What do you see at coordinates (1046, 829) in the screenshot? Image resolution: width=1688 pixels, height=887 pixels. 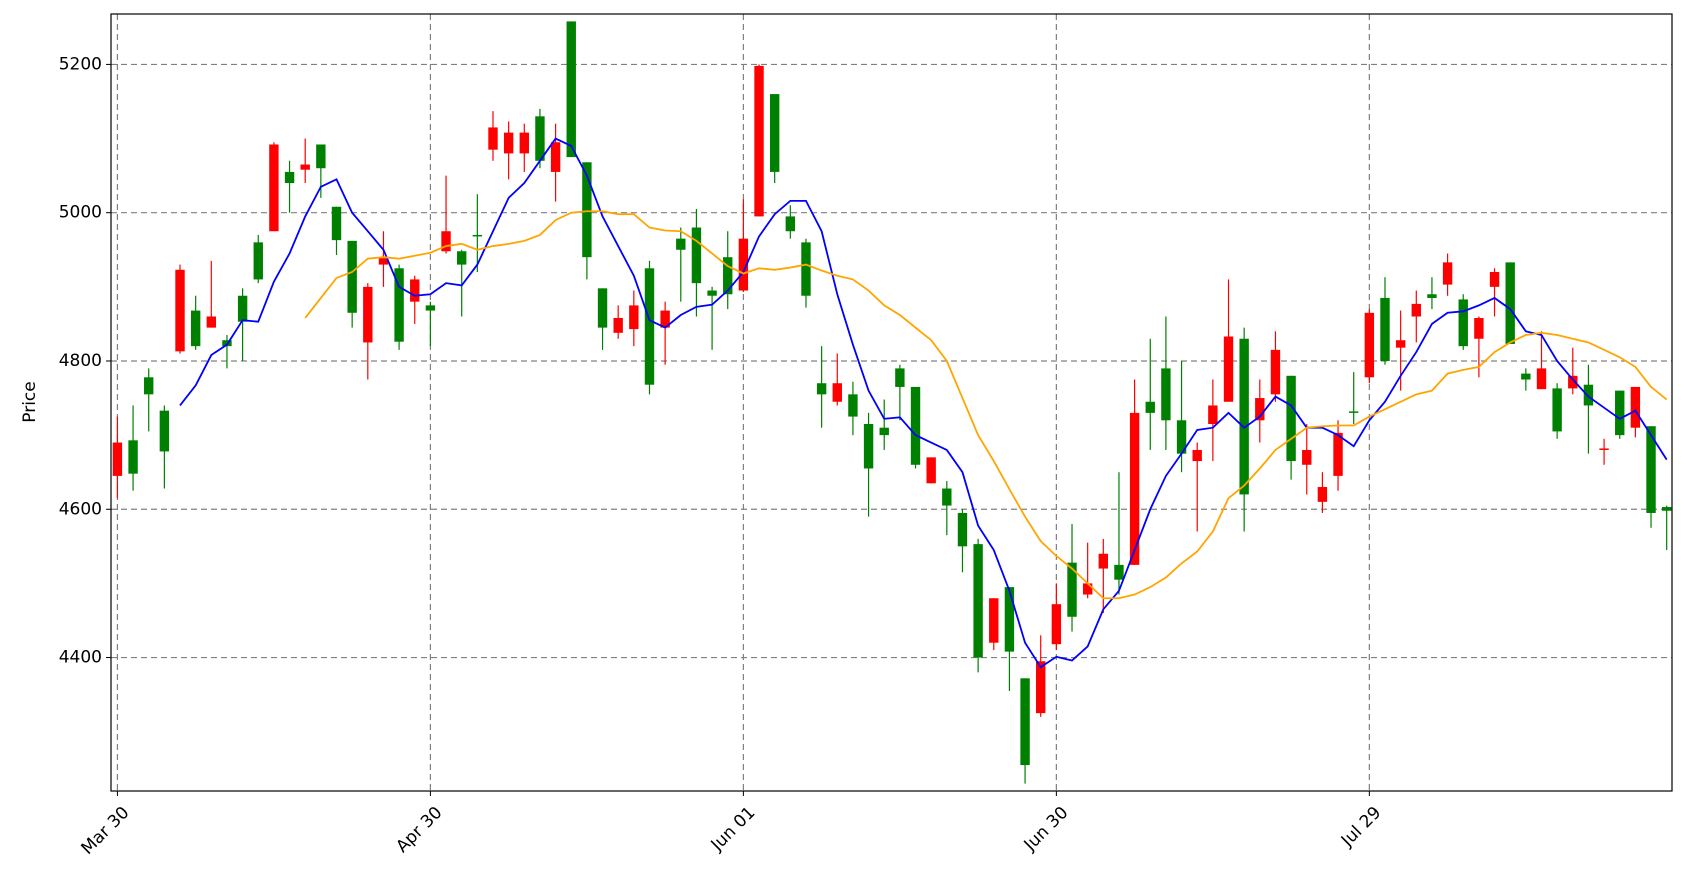 I see `x-tick-label: Jun 30` at bounding box center [1046, 829].